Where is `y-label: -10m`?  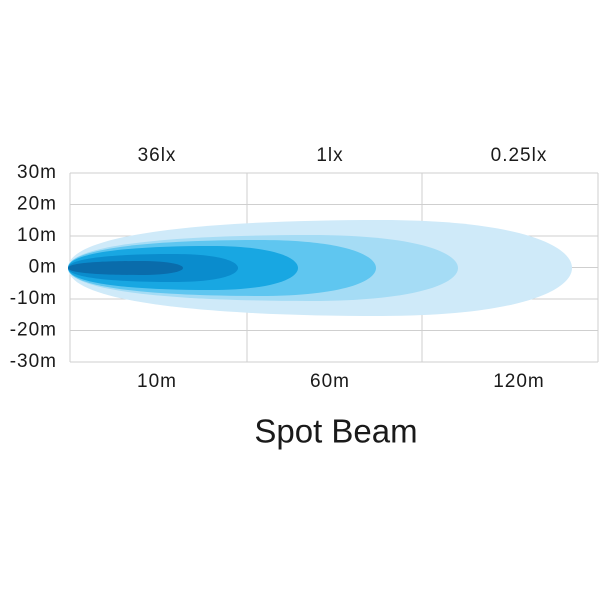 y-label: -10m is located at coordinates (33, 298).